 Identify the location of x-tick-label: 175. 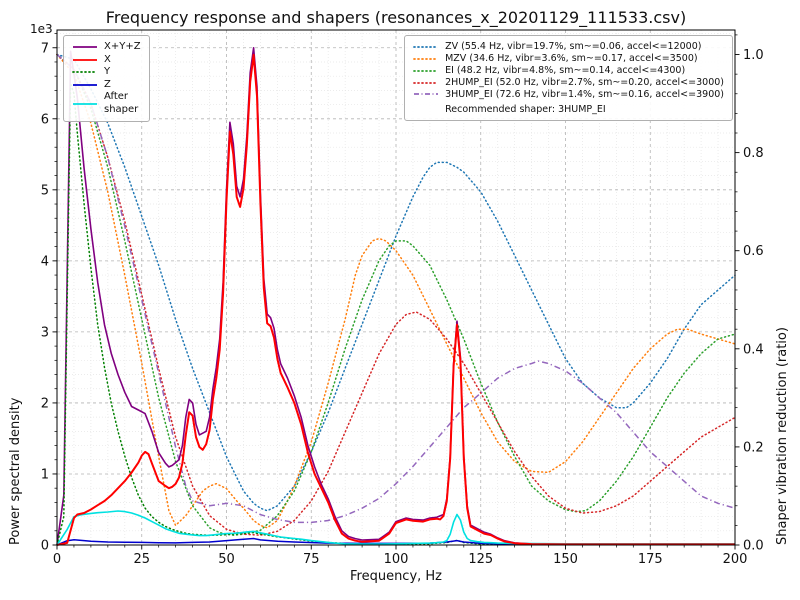
(650, 559).